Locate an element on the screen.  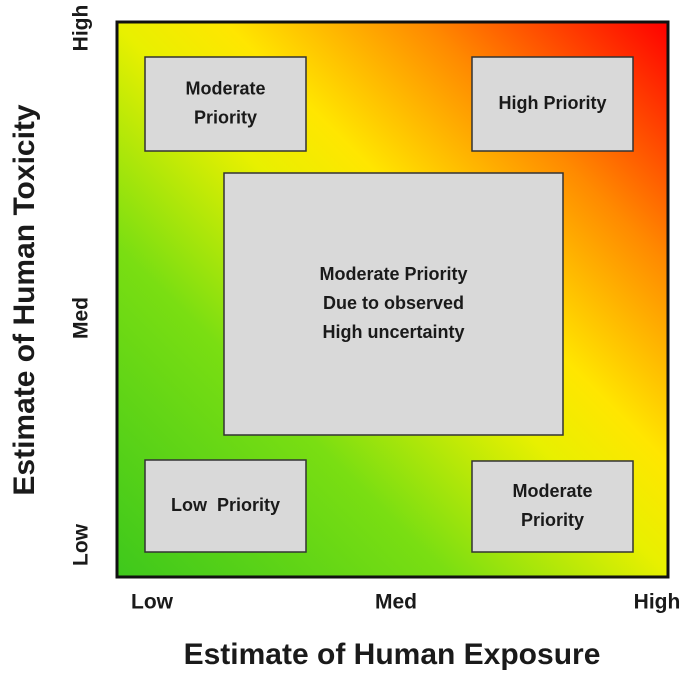
x-tick-label: High is located at coordinates (657, 602).